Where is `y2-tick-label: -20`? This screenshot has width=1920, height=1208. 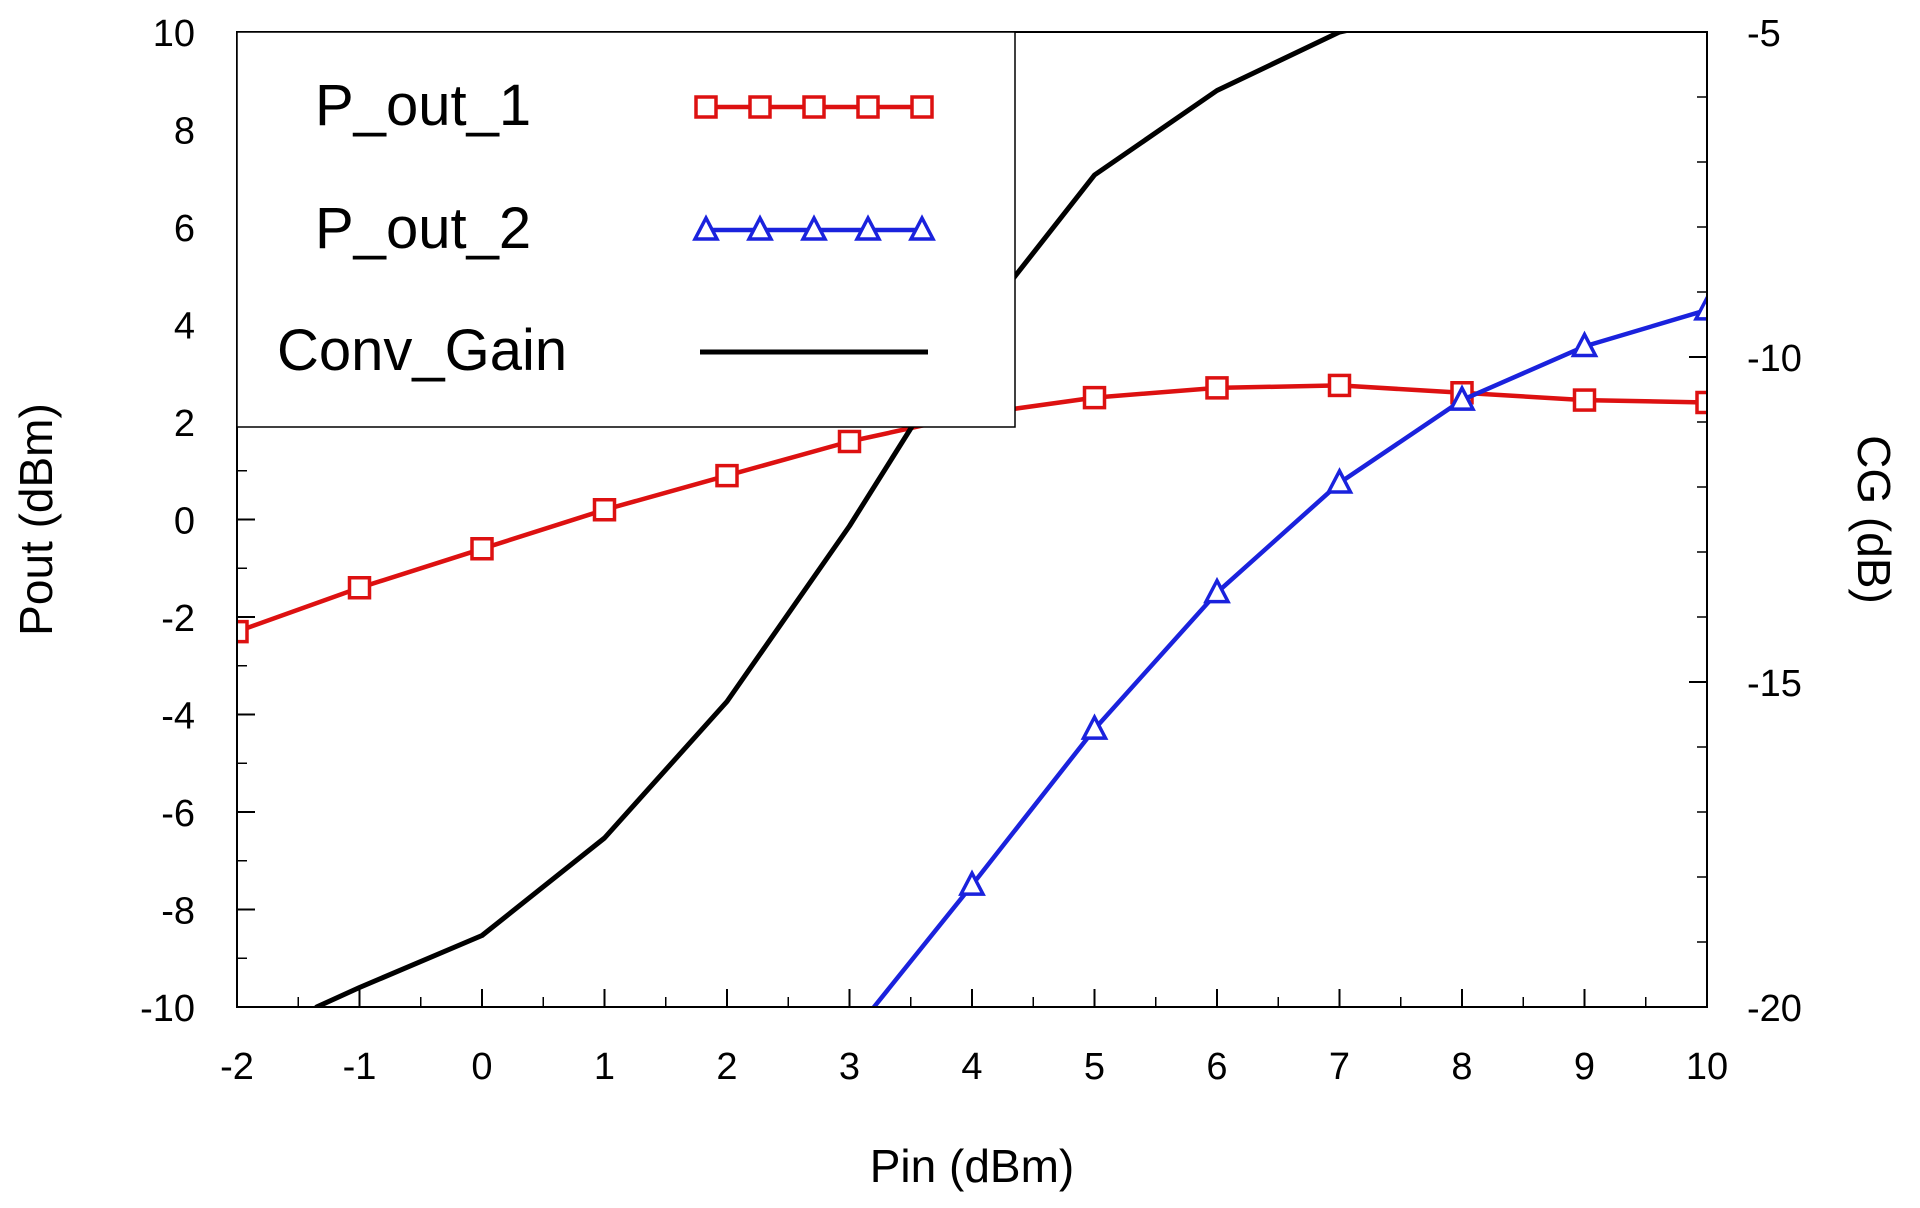 y2-tick-label: -20 is located at coordinates (1774, 1009).